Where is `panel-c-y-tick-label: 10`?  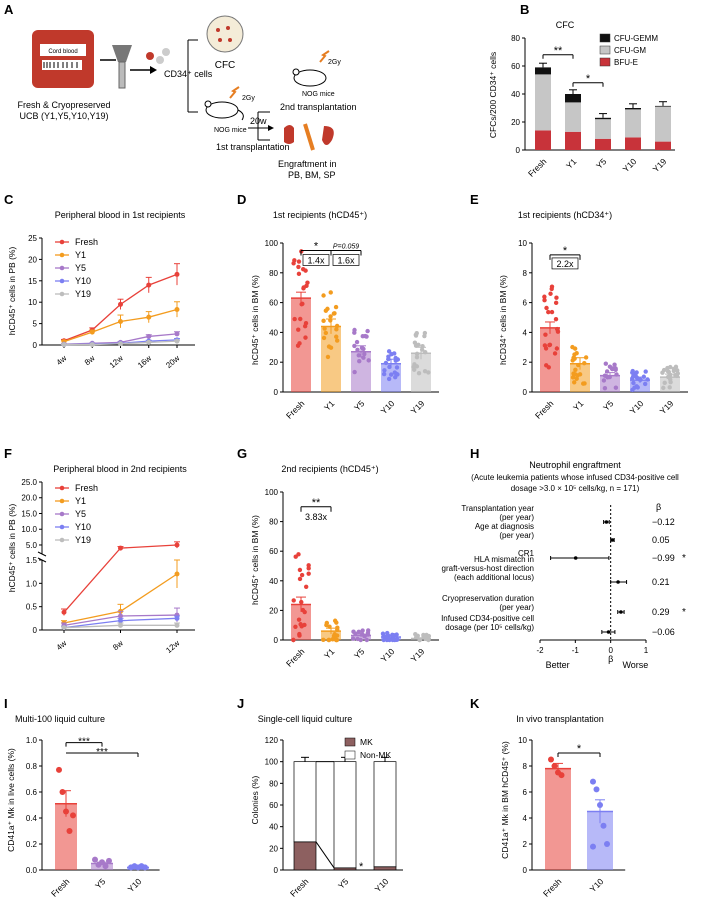 panel-c-y-tick-label: 10 is located at coordinates (32, 302).